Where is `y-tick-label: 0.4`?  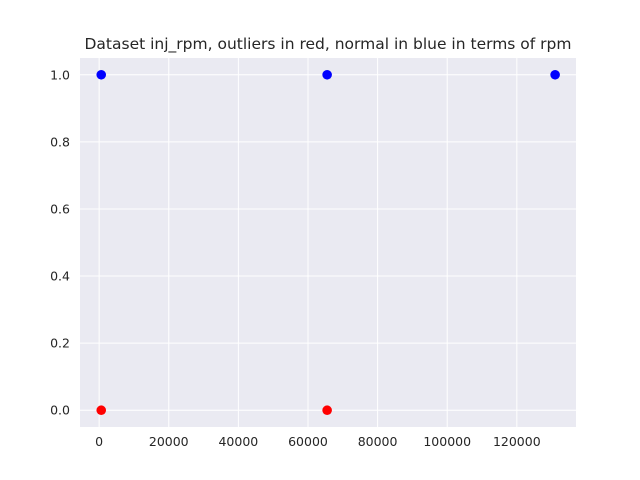 y-tick-label: 0.4 is located at coordinates (60, 276).